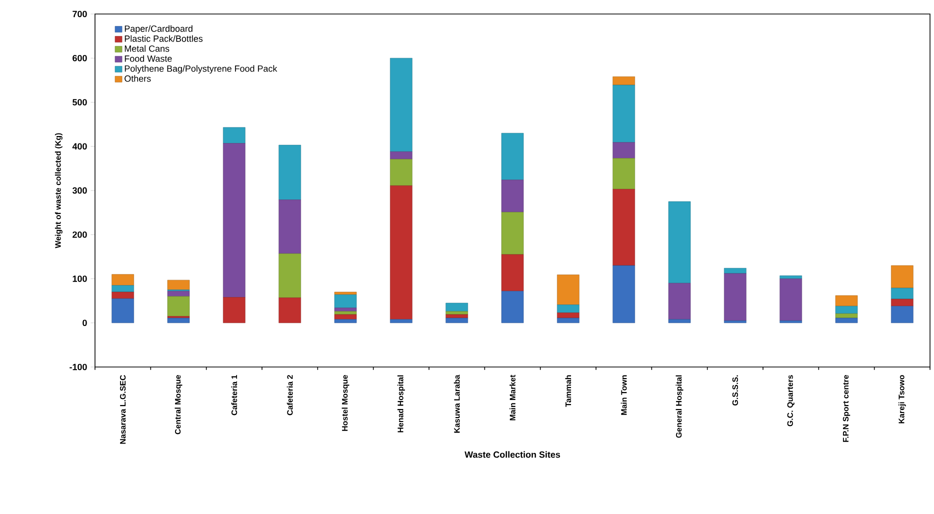 The width and height of the screenshot is (934, 514). I want to click on y-tick-label: 400, so click(79, 146).